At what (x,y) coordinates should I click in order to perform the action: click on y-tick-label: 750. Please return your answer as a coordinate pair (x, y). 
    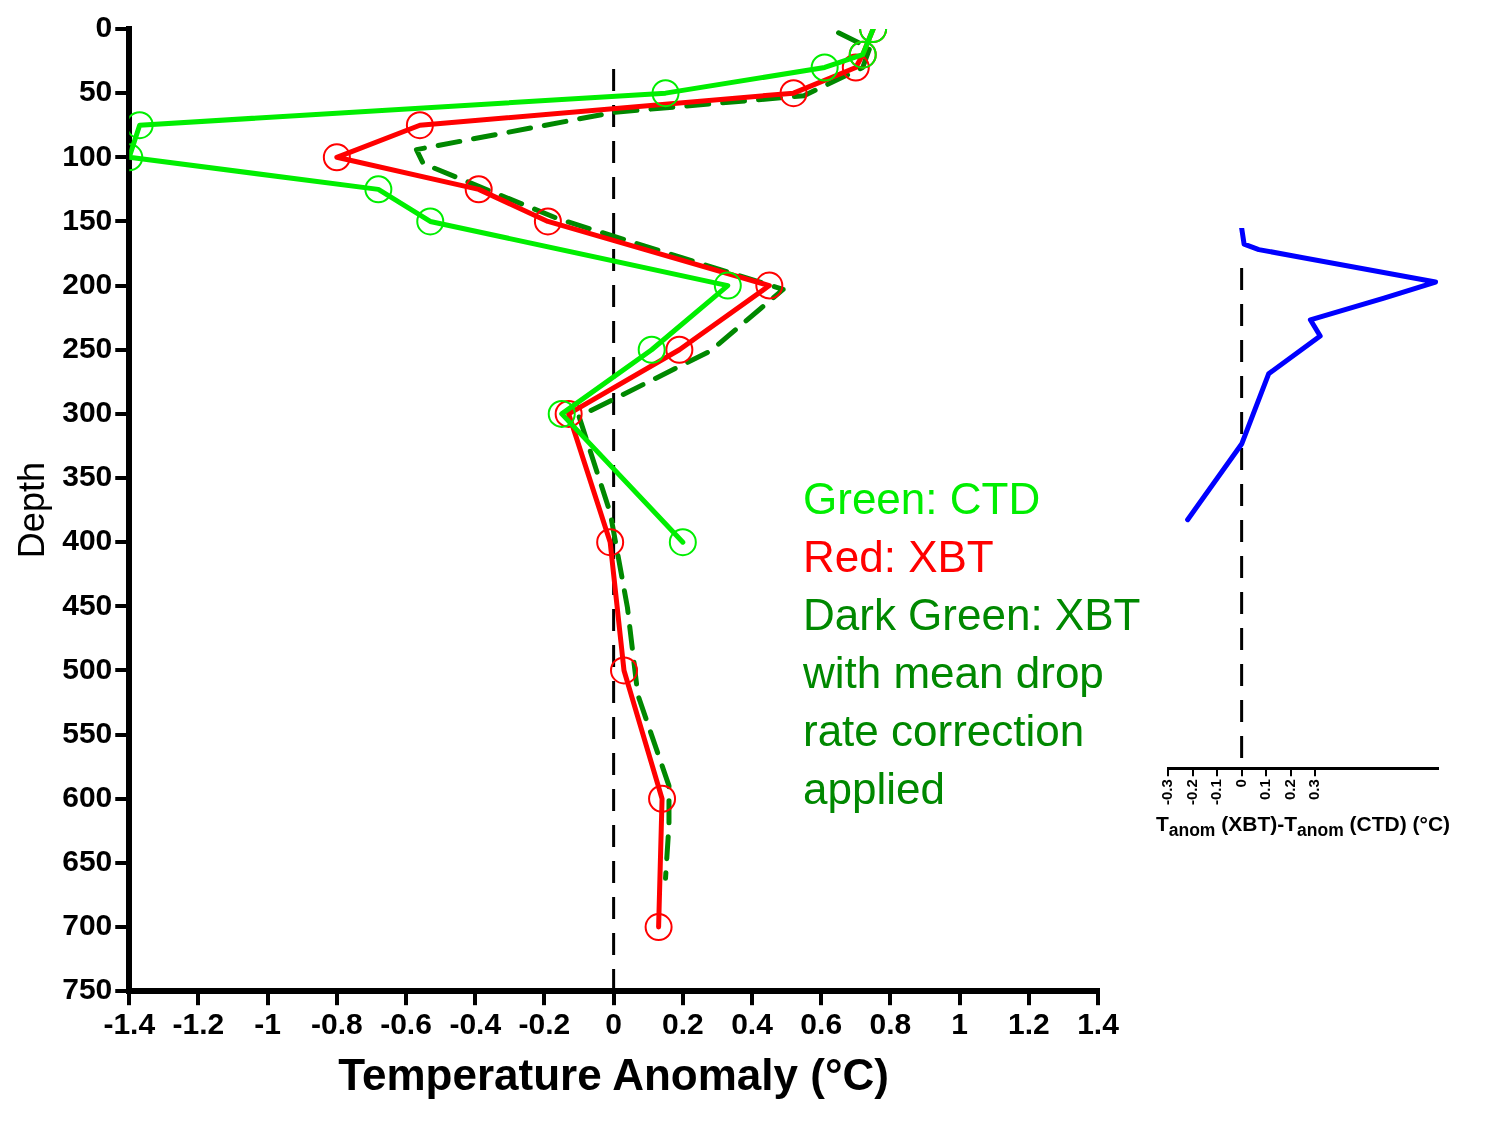
    Looking at the image, I should click on (87, 989).